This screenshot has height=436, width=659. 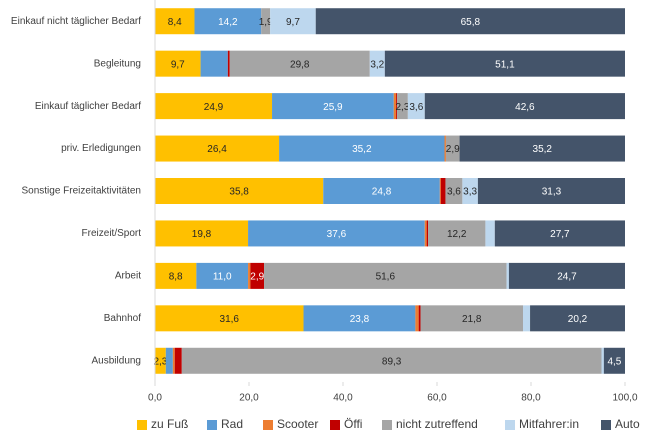 What do you see at coordinates (437, 398) in the screenshot?
I see `x-tick-label: 60,0` at bounding box center [437, 398].